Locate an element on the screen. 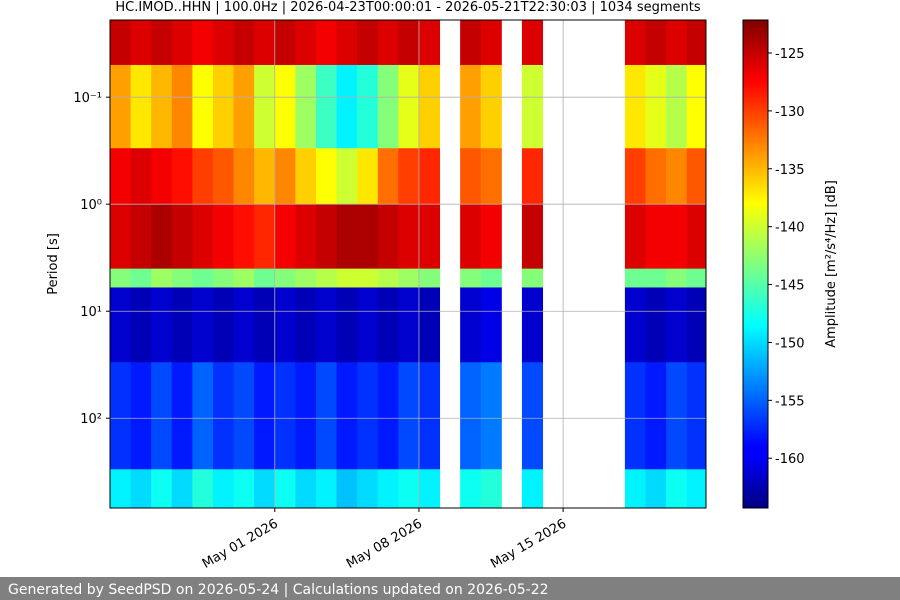  colorbar is located at coordinates (755, 264).